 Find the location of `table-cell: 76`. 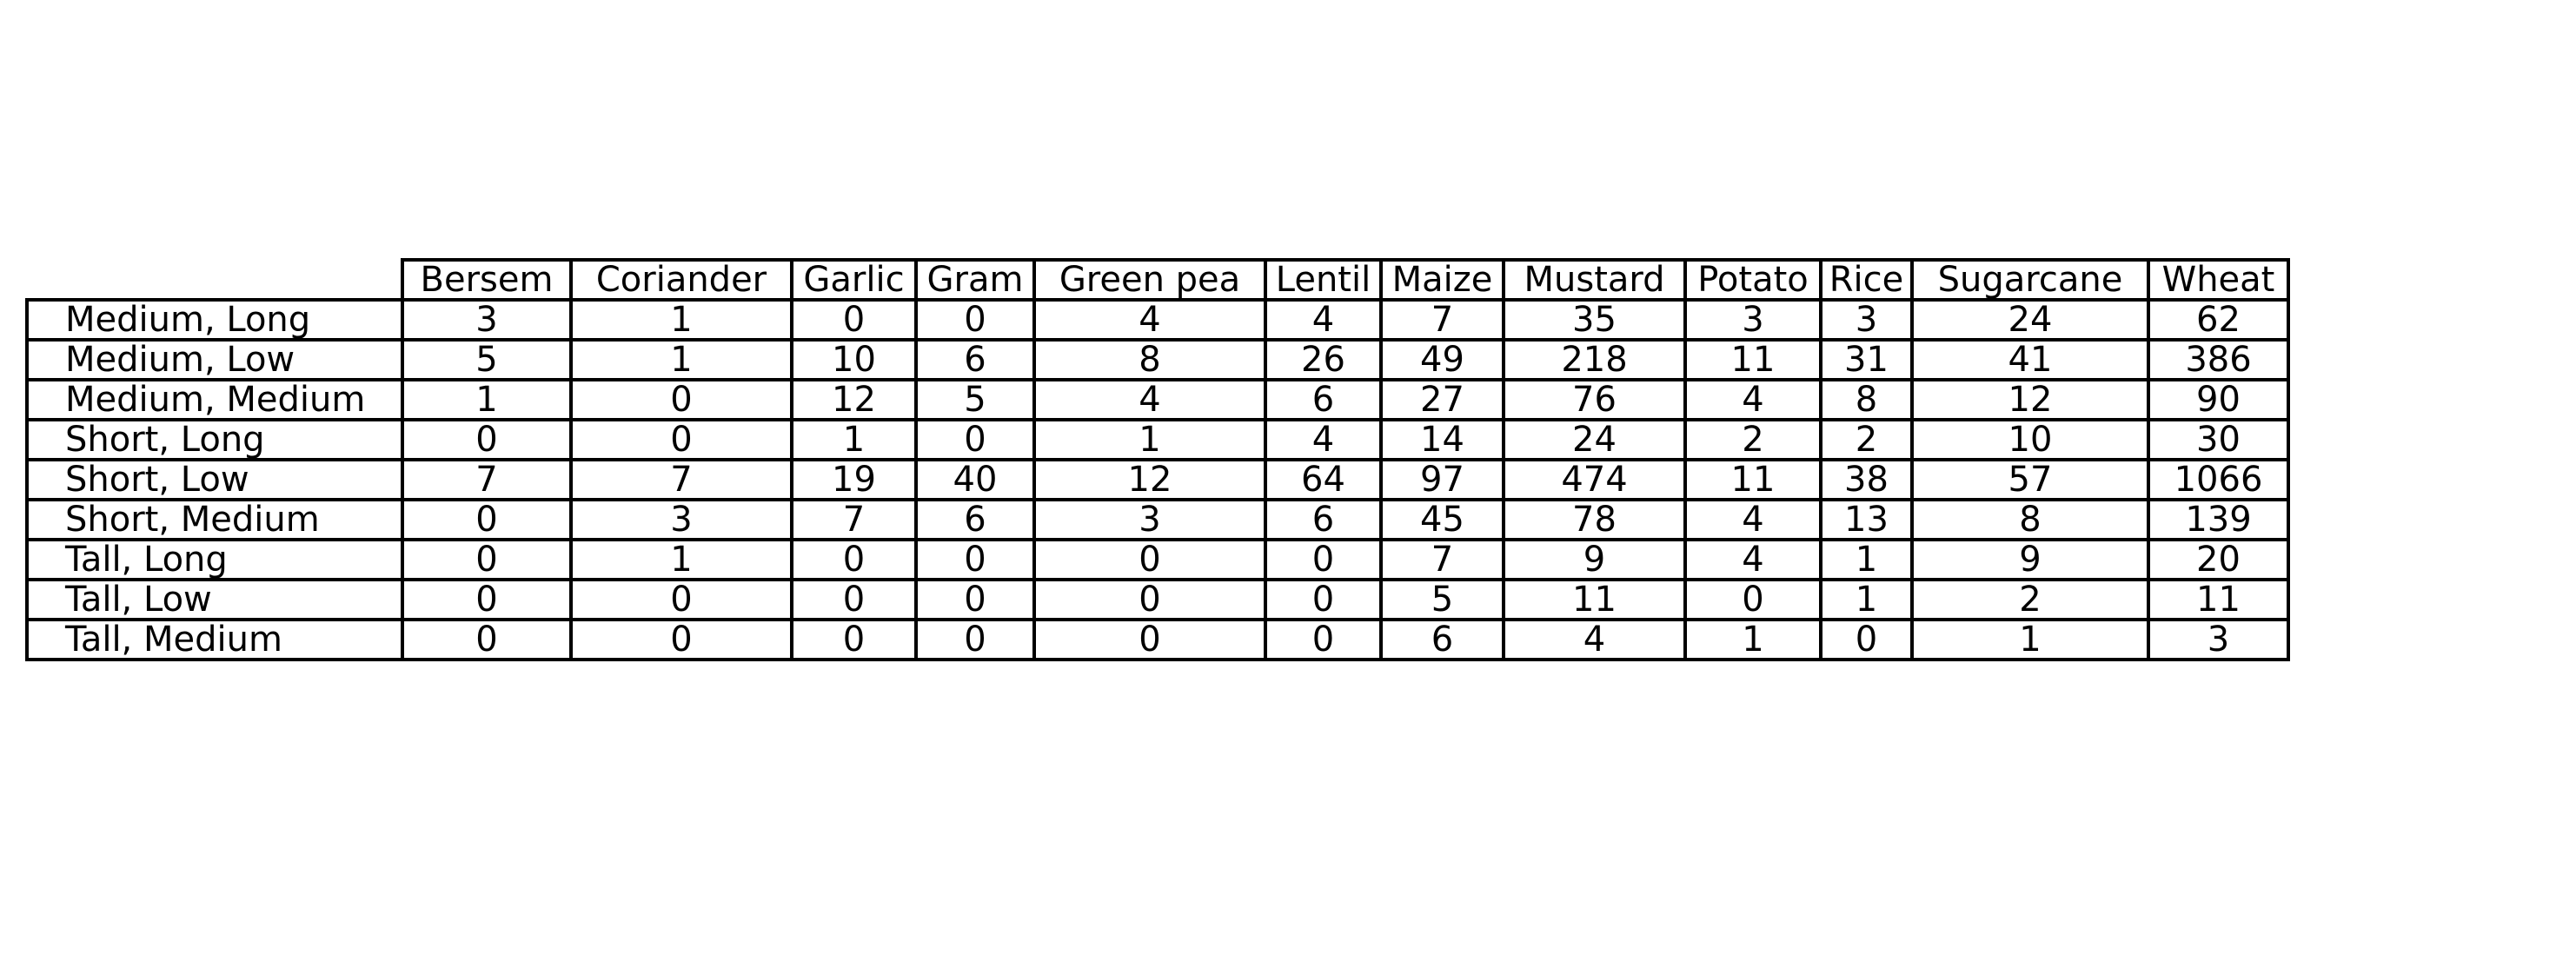

table-cell: 76 is located at coordinates (1594, 399).